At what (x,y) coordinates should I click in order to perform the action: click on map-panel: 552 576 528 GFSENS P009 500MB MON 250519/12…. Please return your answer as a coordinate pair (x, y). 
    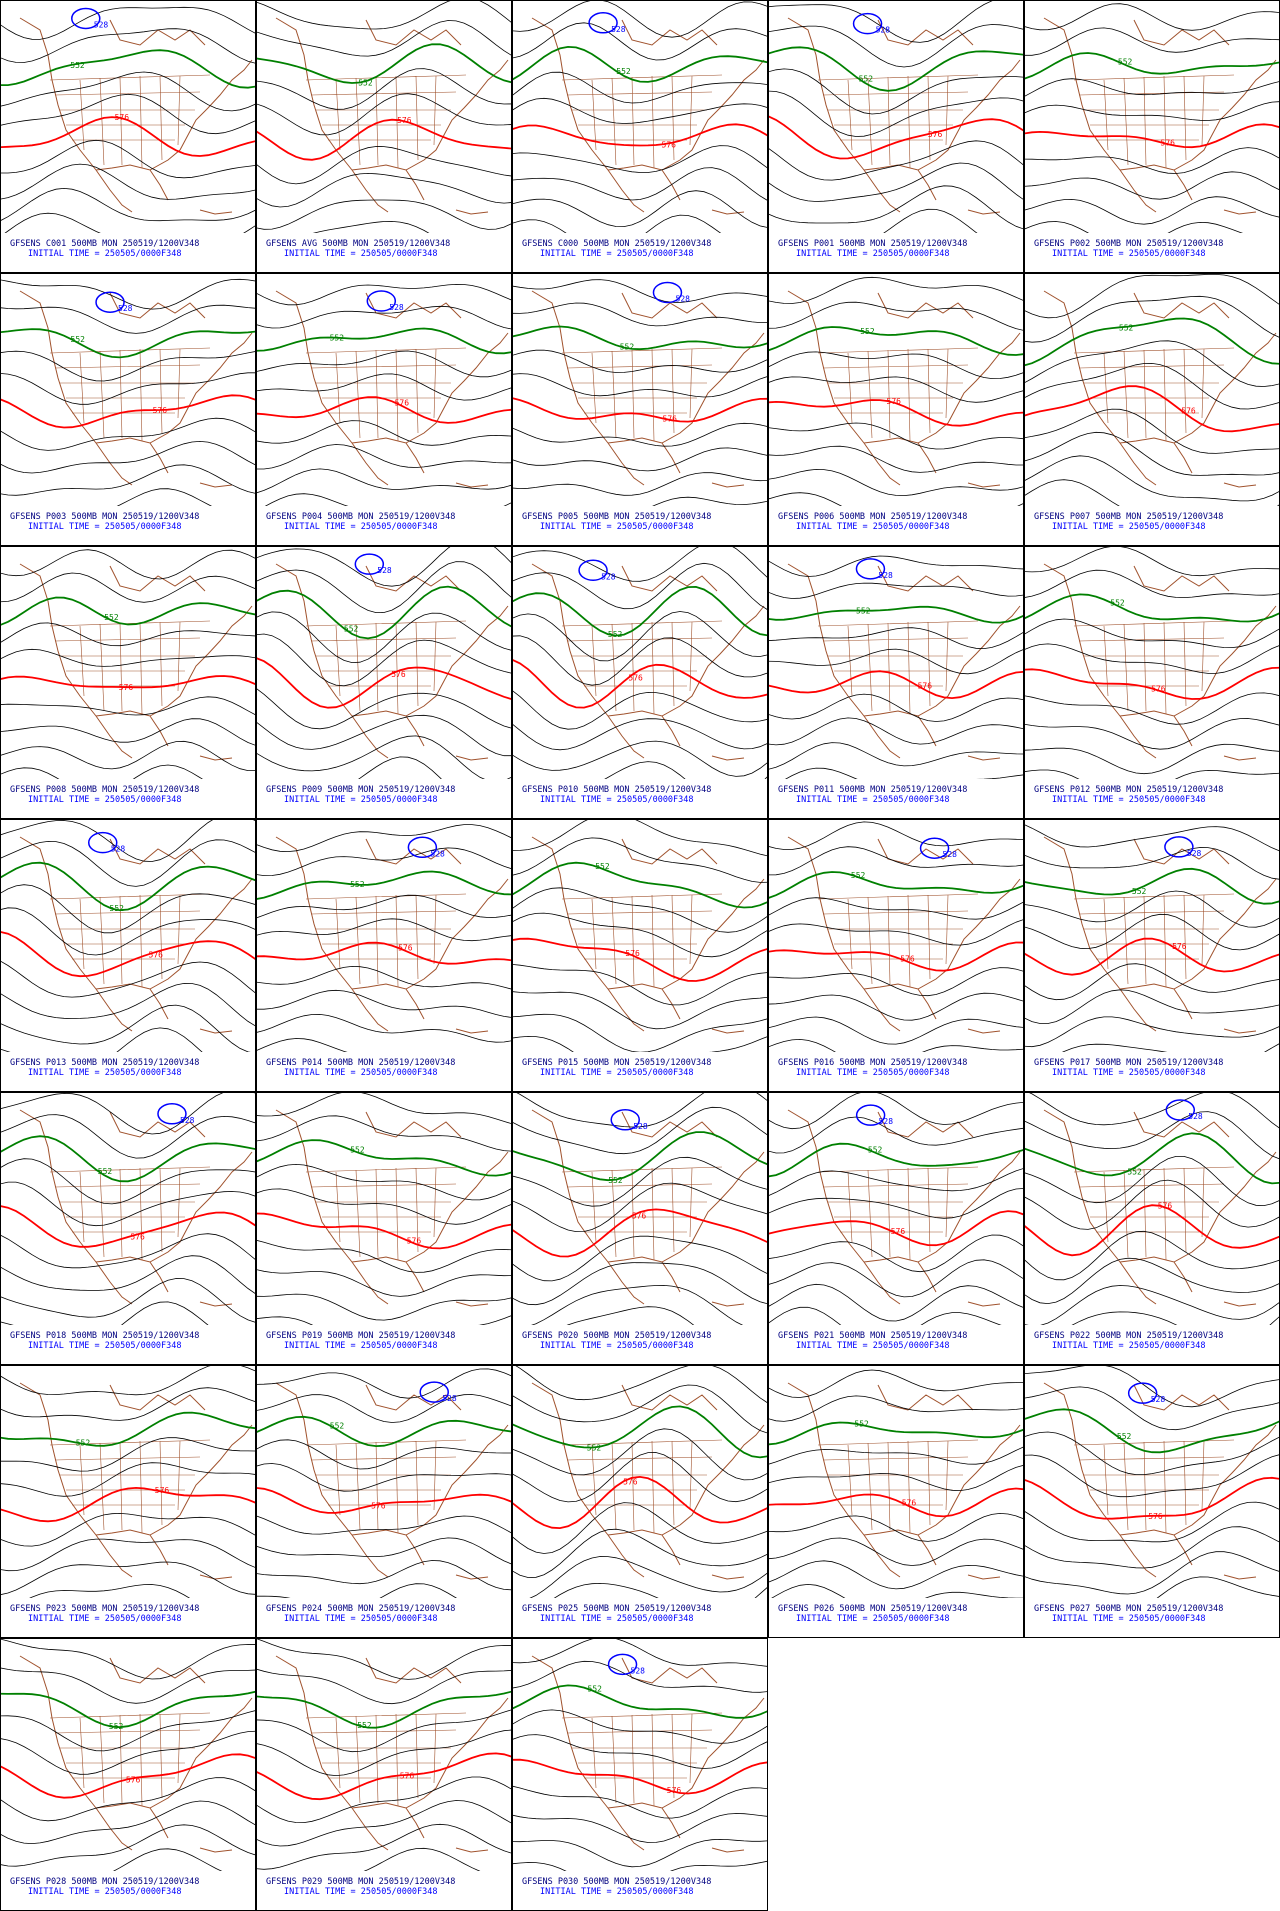
    Looking at the image, I should click on (384, 682).